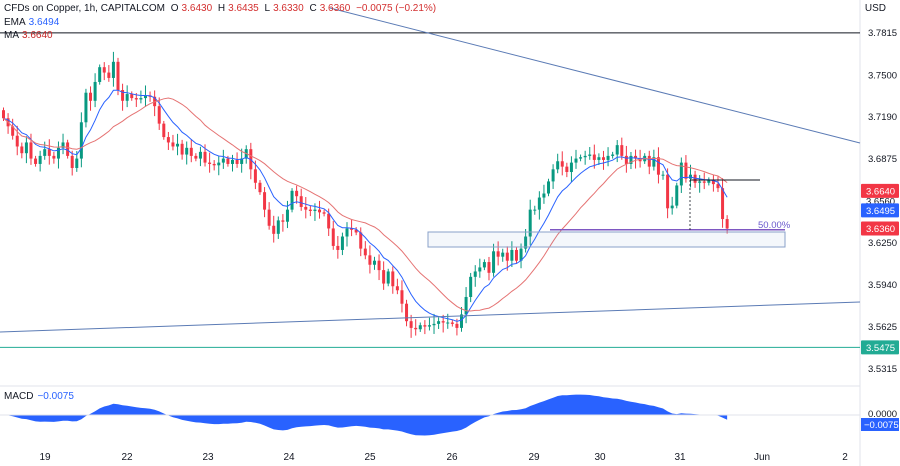  I want to click on macd-legend: MACD −0.0075, so click(39, 396).